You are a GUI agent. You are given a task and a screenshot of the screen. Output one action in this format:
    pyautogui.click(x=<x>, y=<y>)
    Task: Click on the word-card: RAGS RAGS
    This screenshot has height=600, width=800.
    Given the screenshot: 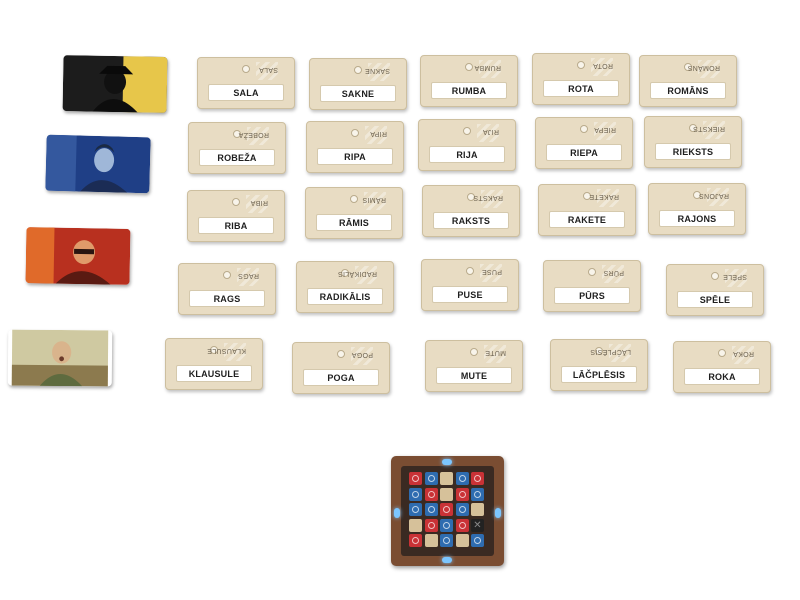 What is the action you would take?
    pyautogui.click(x=227, y=289)
    